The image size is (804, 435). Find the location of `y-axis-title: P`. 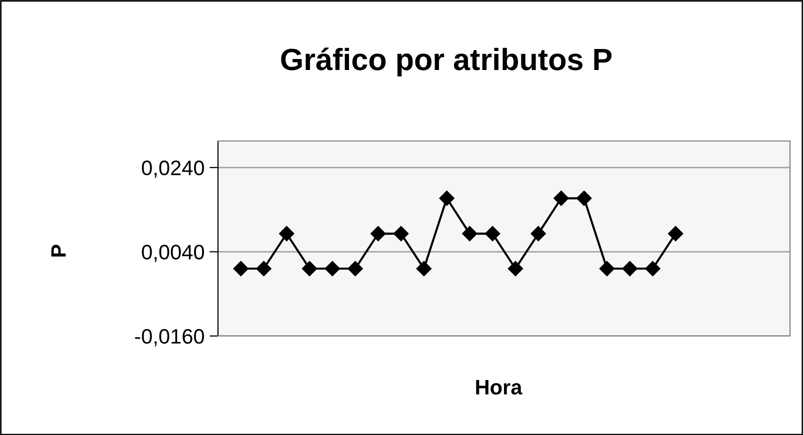

y-axis-title: P is located at coordinates (58, 250).